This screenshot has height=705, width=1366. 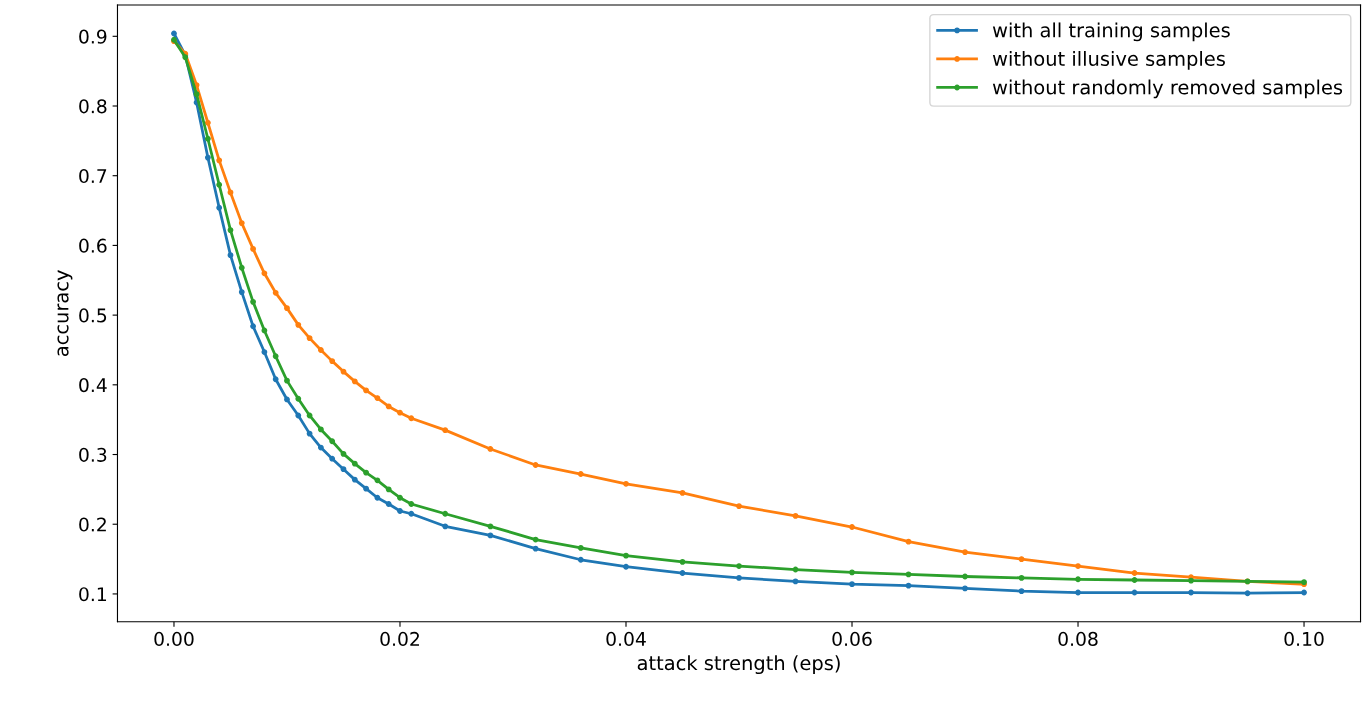 I want to click on y-tick-label: 0.4, so click(x=93, y=385).